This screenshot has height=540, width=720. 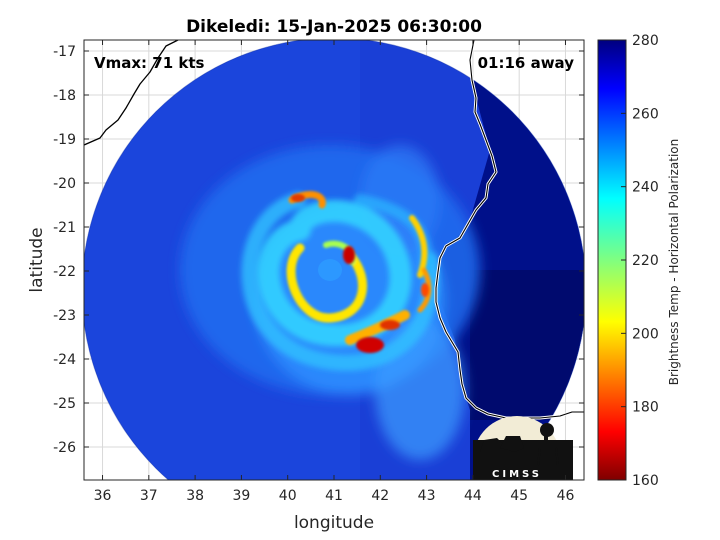 I want to click on y-tick-label: -20, so click(x=64, y=184).